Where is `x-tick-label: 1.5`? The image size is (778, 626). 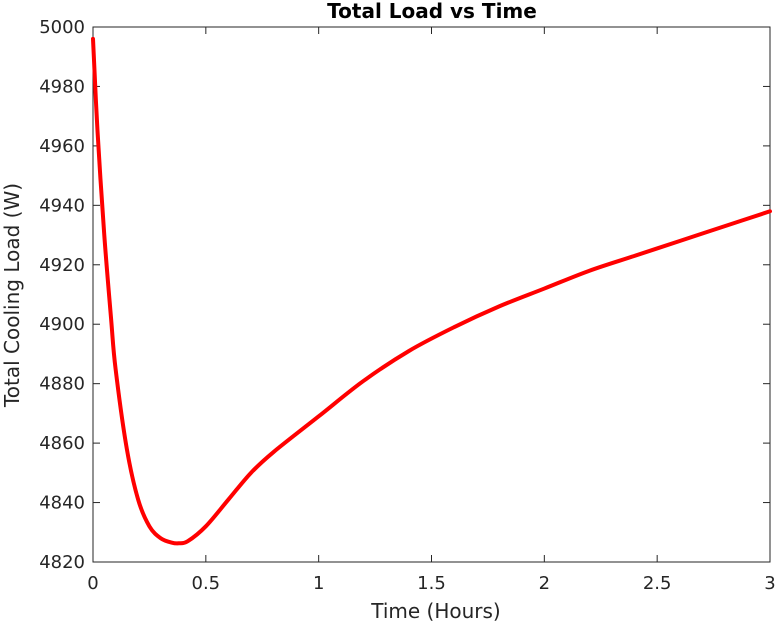
x-tick-label: 1.5 is located at coordinates (431, 583).